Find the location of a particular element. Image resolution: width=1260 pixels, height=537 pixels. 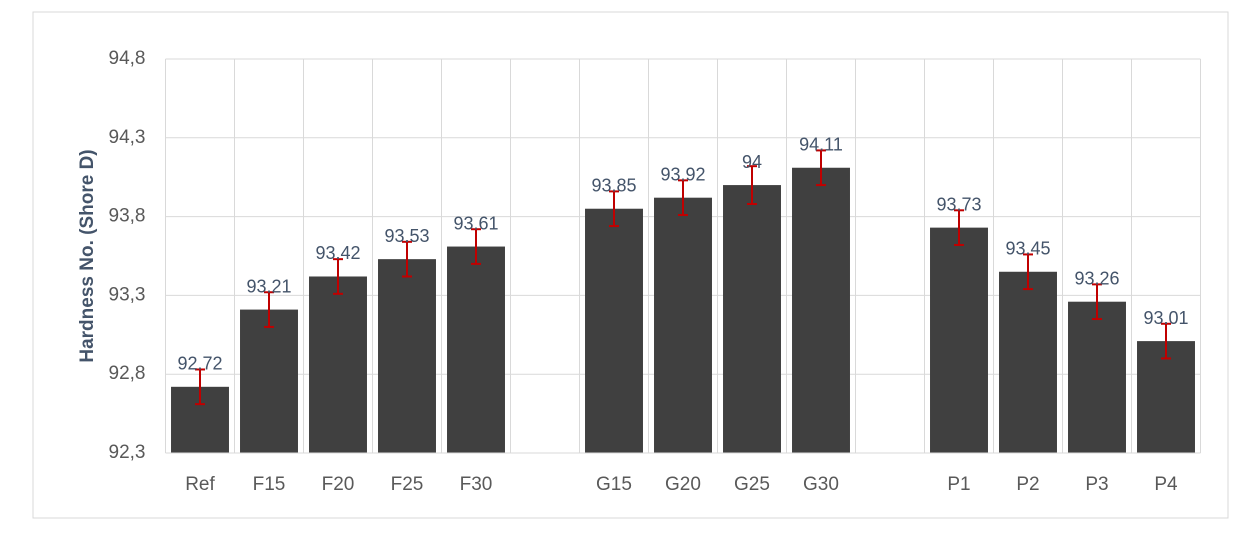

data-label: 93.92 is located at coordinates (682, 174).